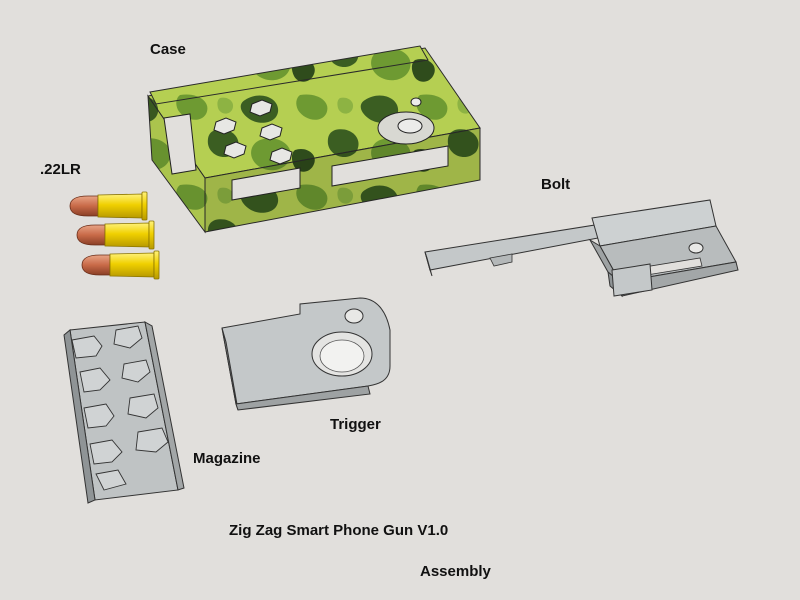 The width and height of the screenshot is (800, 600). Describe the element at coordinates (60, 169) in the screenshot. I see `ammo-label: .22LR` at that location.